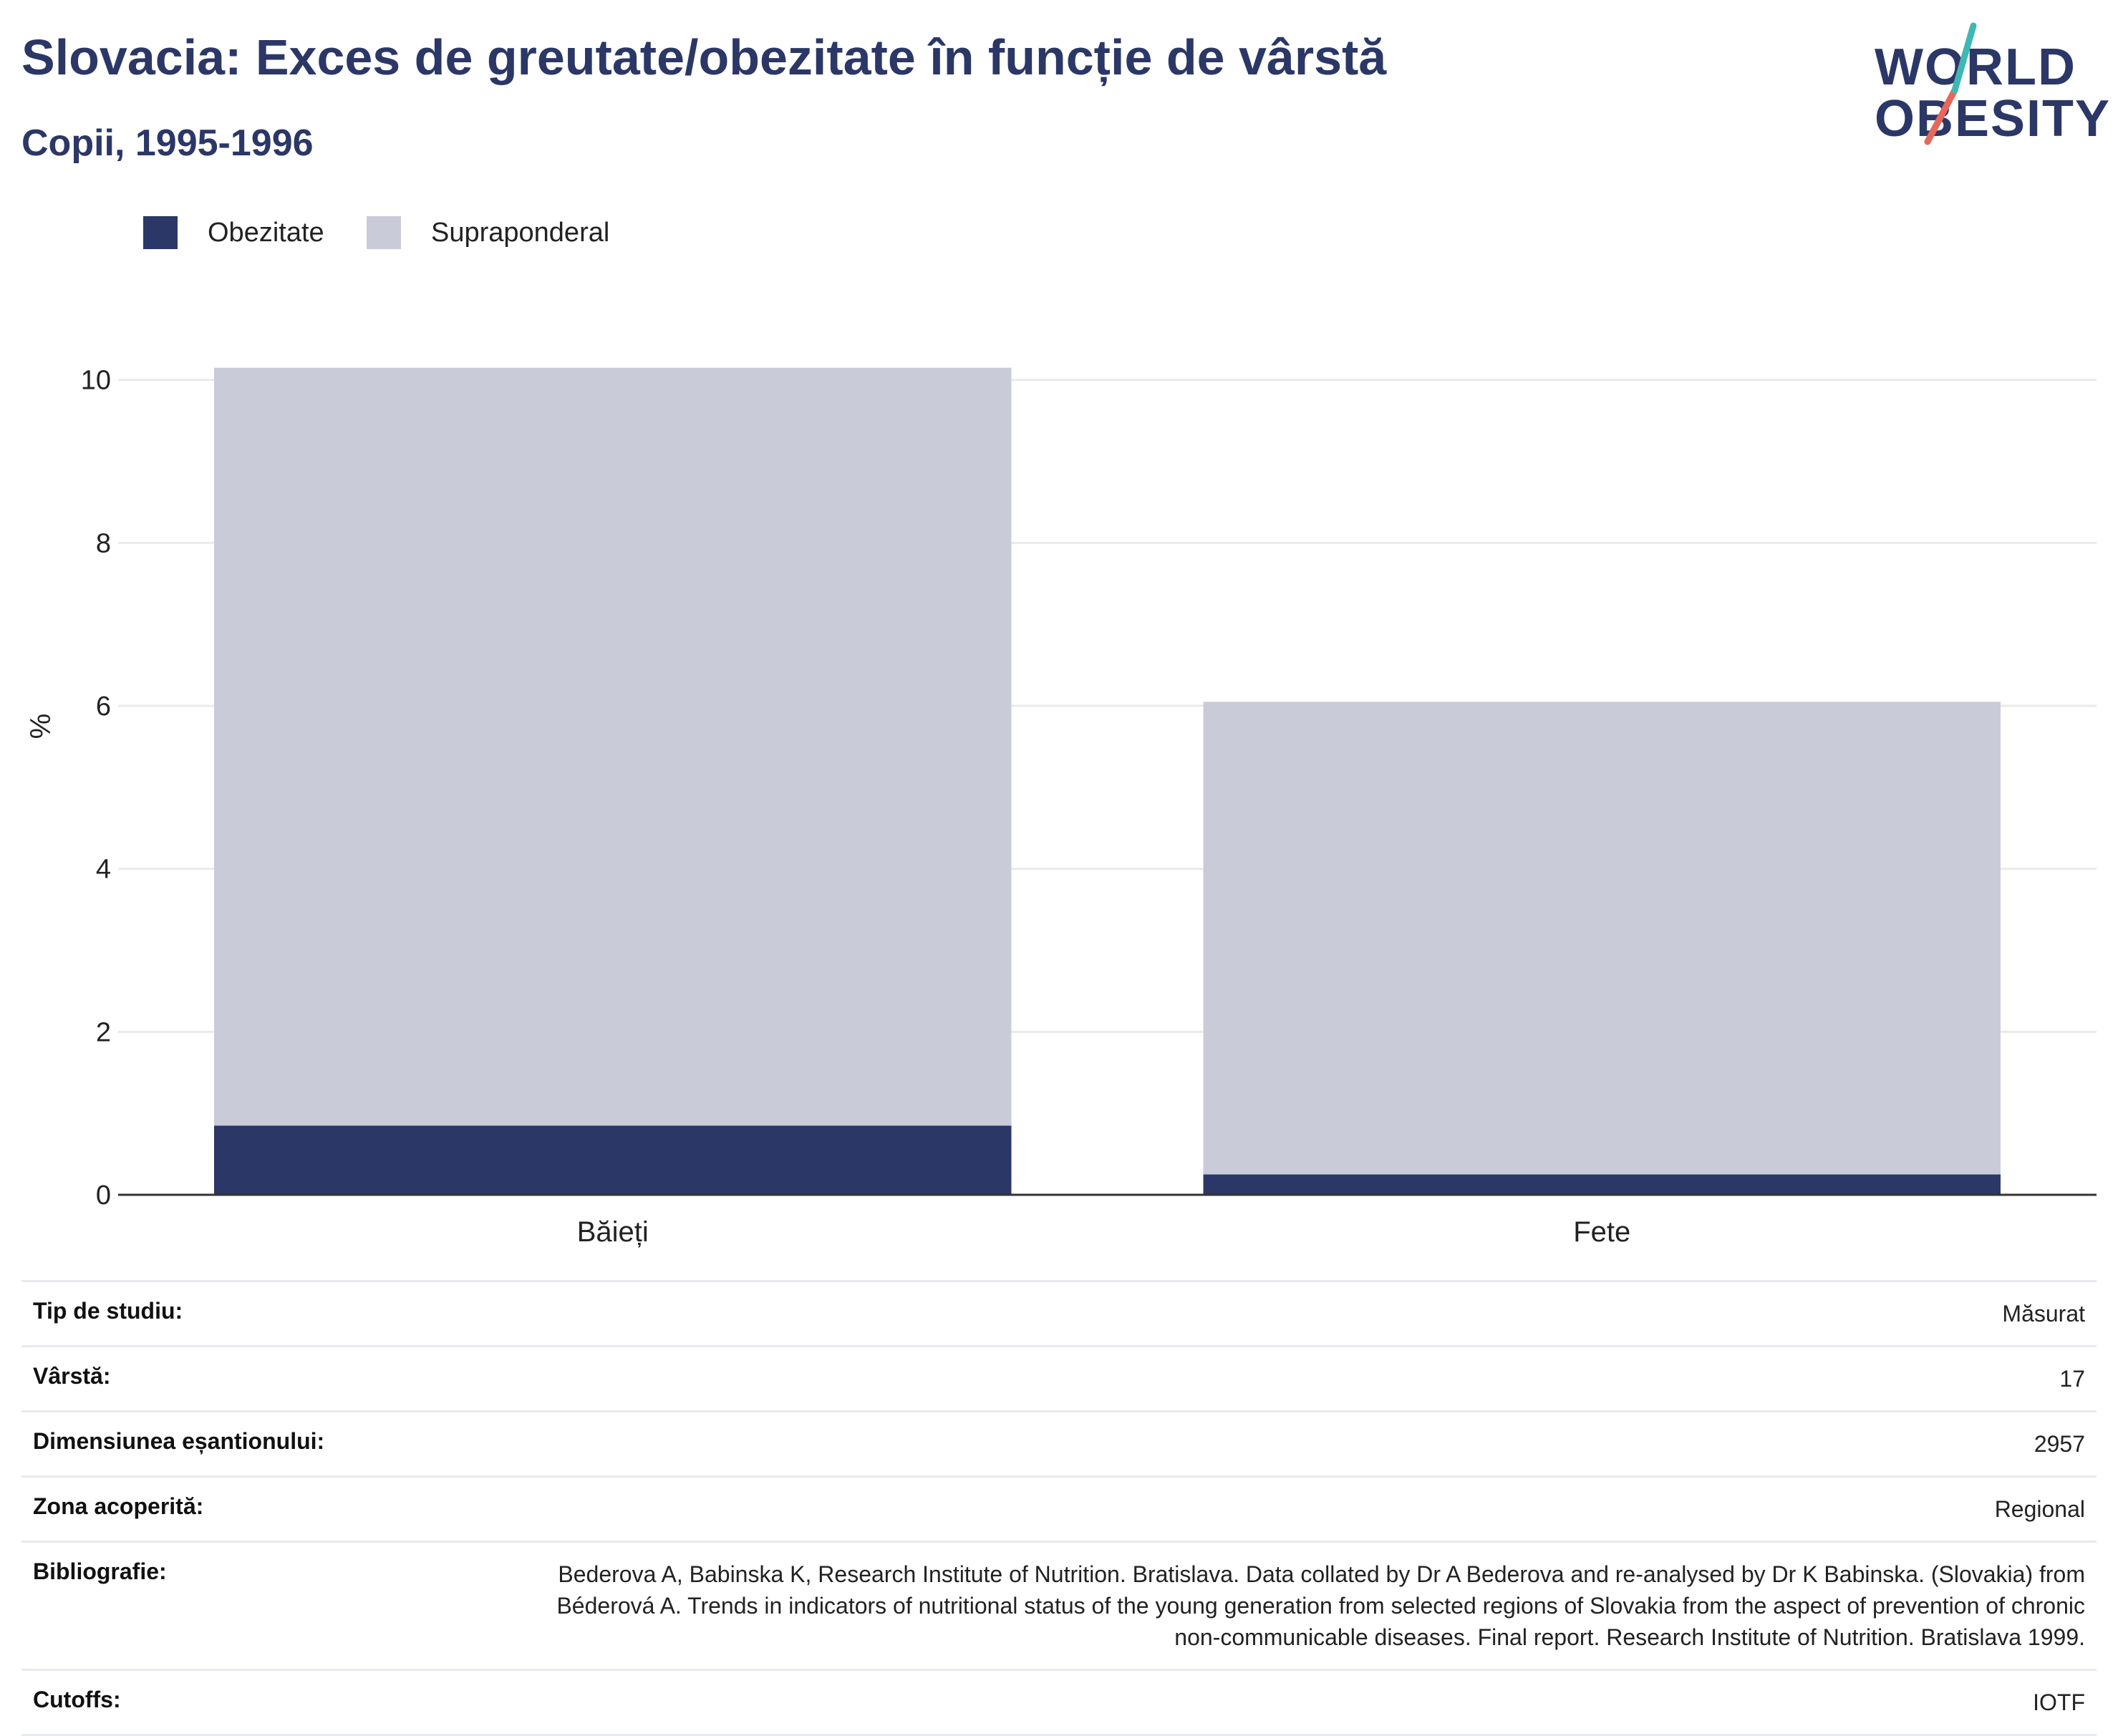 The height and width of the screenshot is (1736, 2118). Describe the element at coordinates (100, 1571) in the screenshot. I see `info-label: Bibliografie:` at that location.